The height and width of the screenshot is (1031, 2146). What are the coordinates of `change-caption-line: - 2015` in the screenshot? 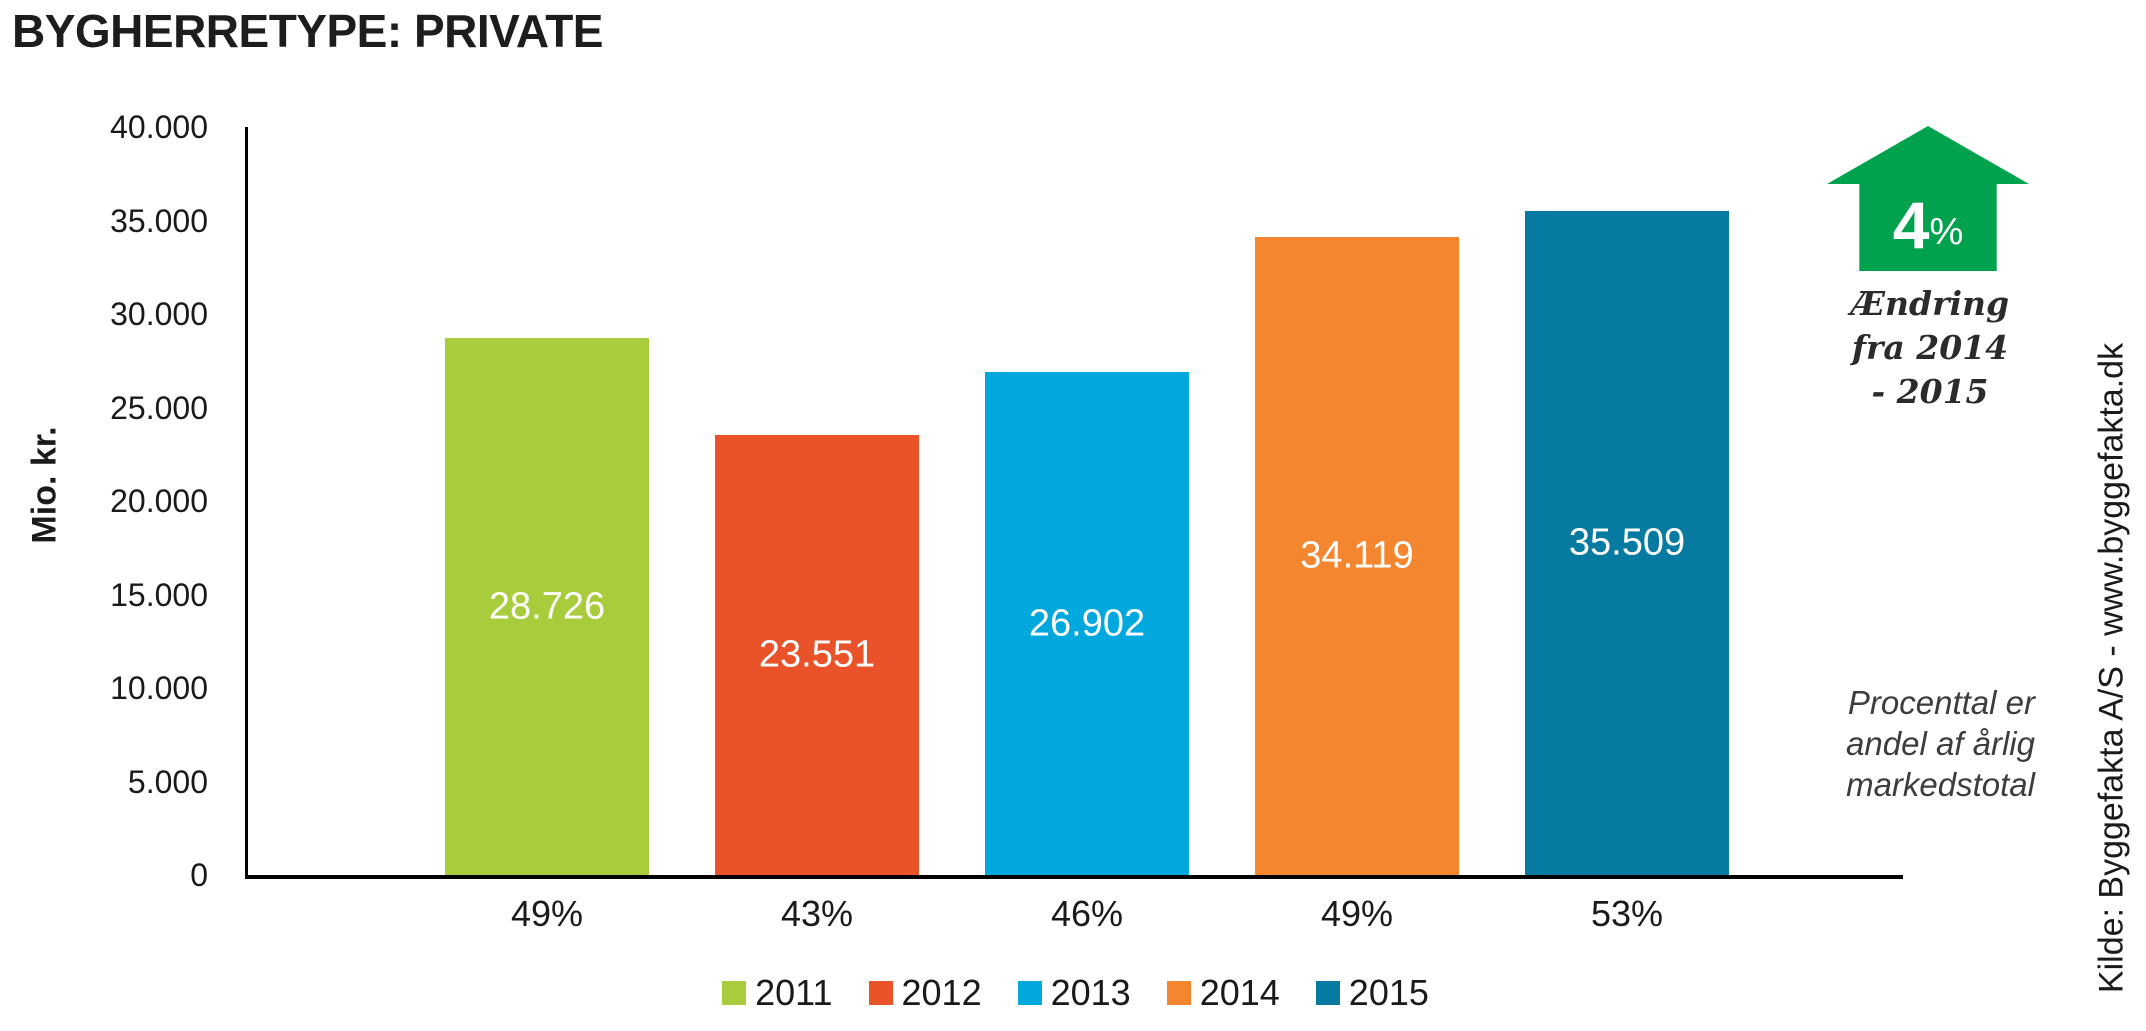 It's located at (1930, 391).